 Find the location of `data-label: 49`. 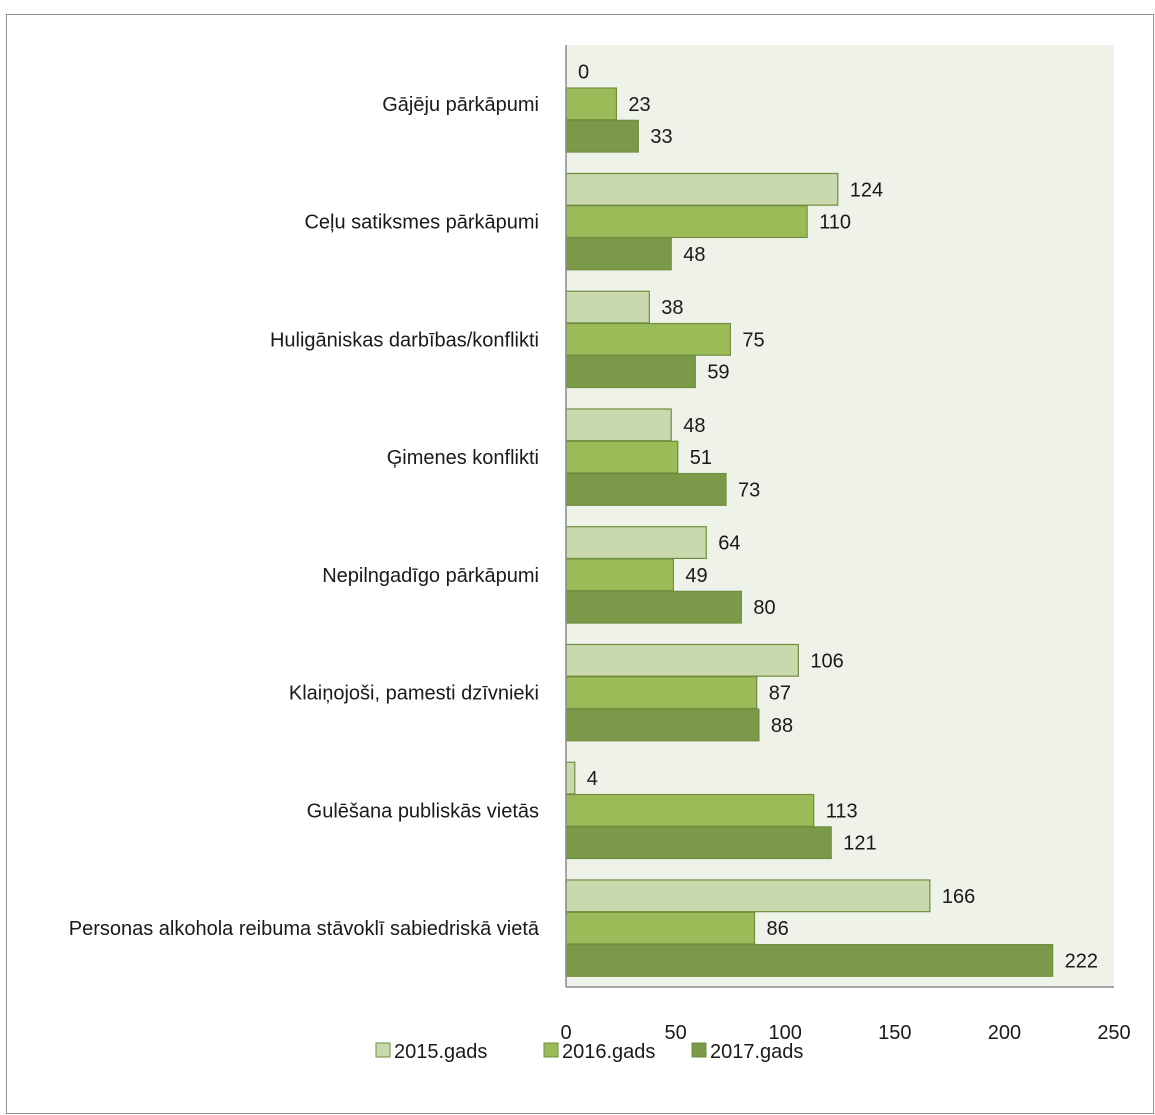

data-label: 49 is located at coordinates (696, 576).